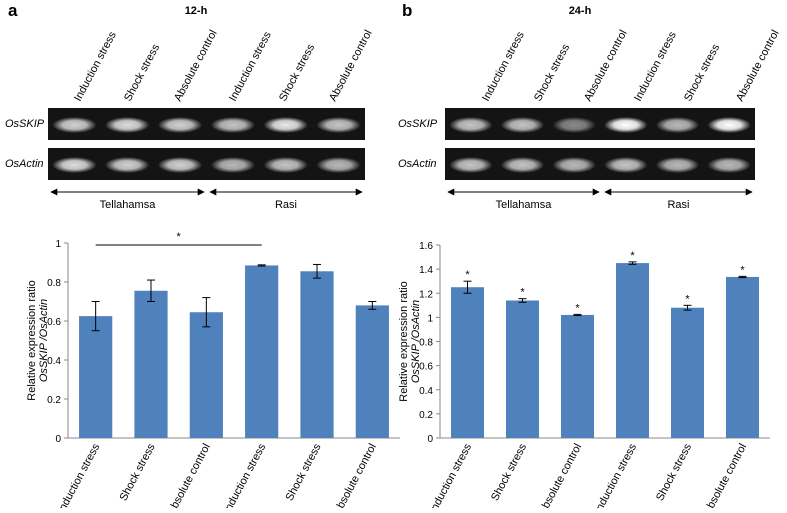 The height and width of the screenshot is (513, 787). What do you see at coordinates (426, 246) in the screenshot?
I see `y-tick-label: 1.6` at bounding box center [426, 246].